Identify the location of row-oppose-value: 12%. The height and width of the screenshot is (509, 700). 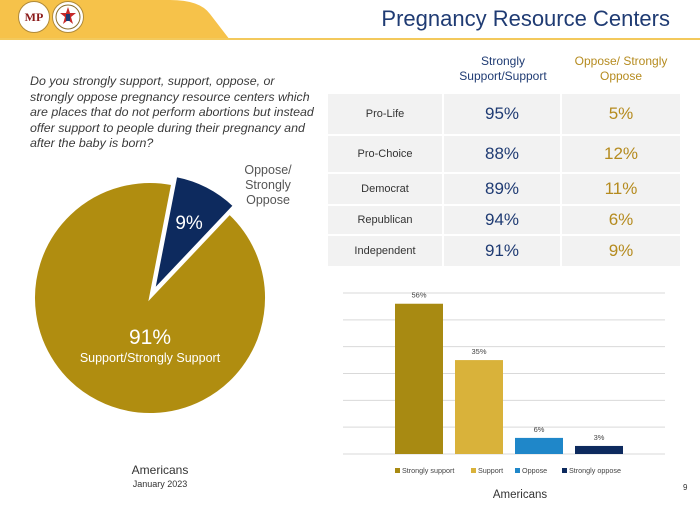
(621, 154).